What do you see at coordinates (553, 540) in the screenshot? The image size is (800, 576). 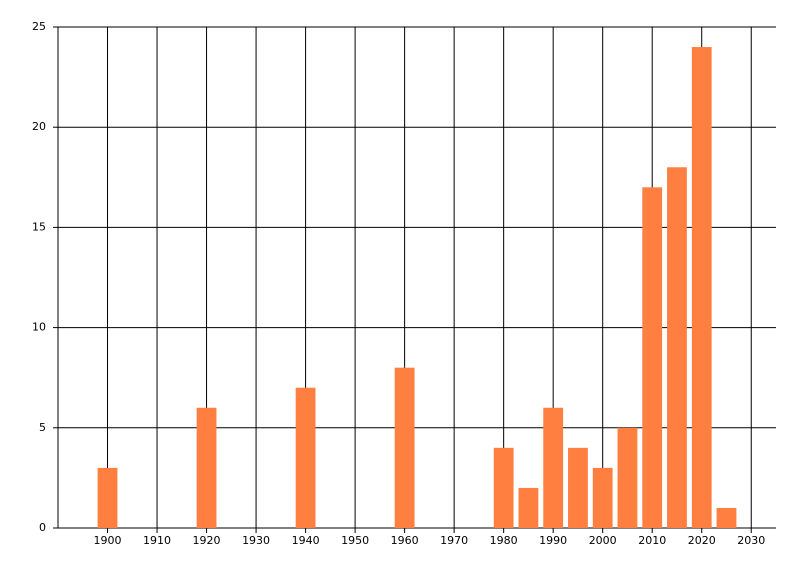 I see `x-tick-label: 1990` at bounding box center [553, 540].